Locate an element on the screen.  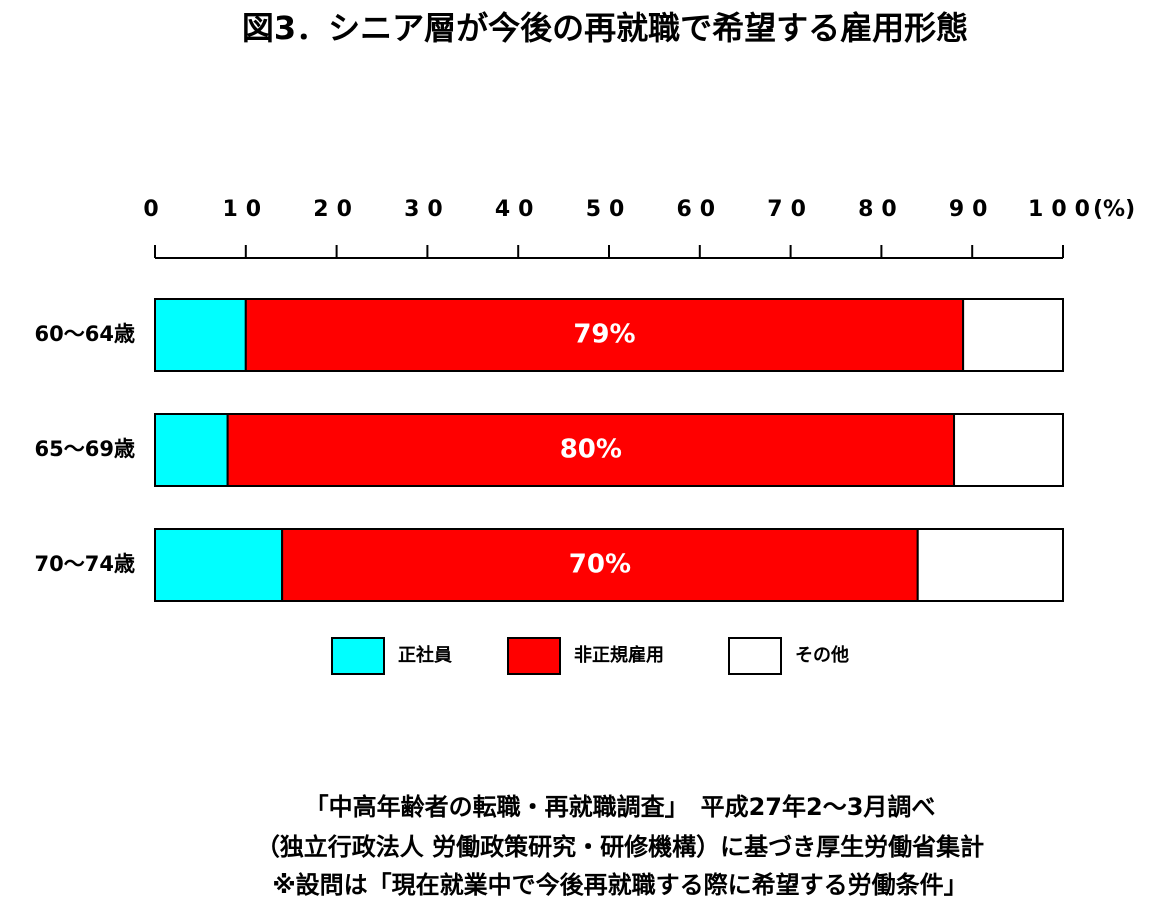
x-tick-label: 50 is located at coordinates (609, 209).